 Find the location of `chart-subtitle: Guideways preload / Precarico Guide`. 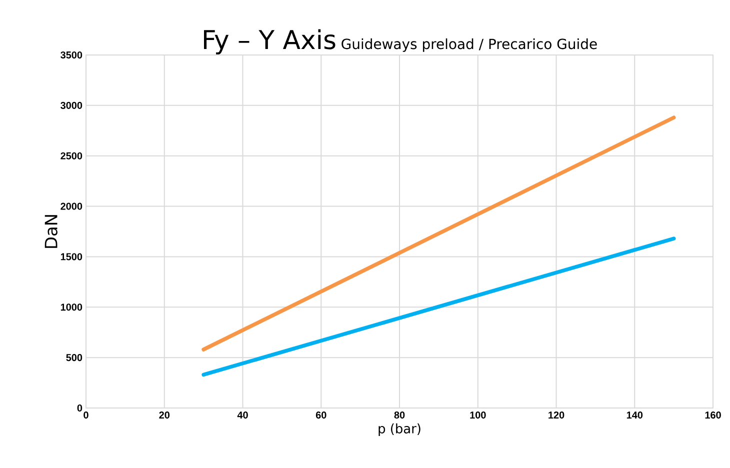

chart-subtitle: Guideways preload / Precarico Guide is located at coordinates (469, 45).